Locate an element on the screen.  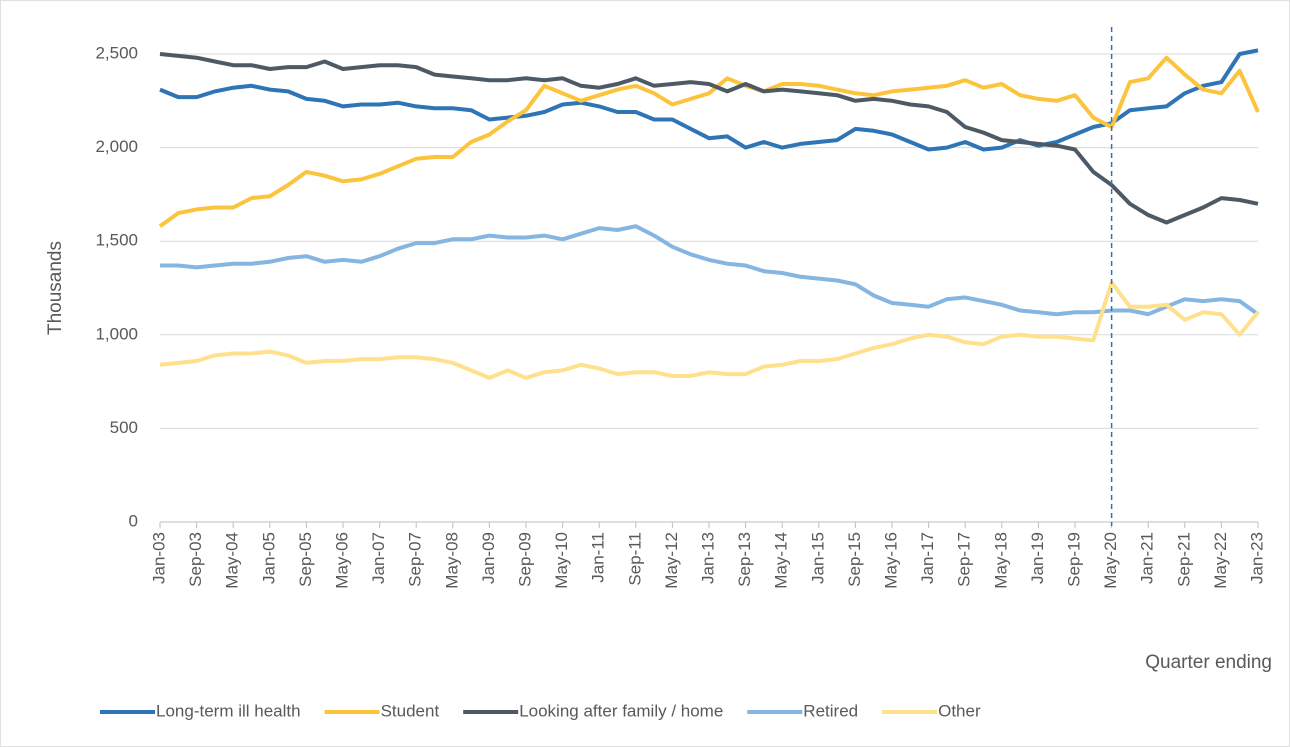
x-tick-label: Jan-23 is located at coordinates (1256, 558).